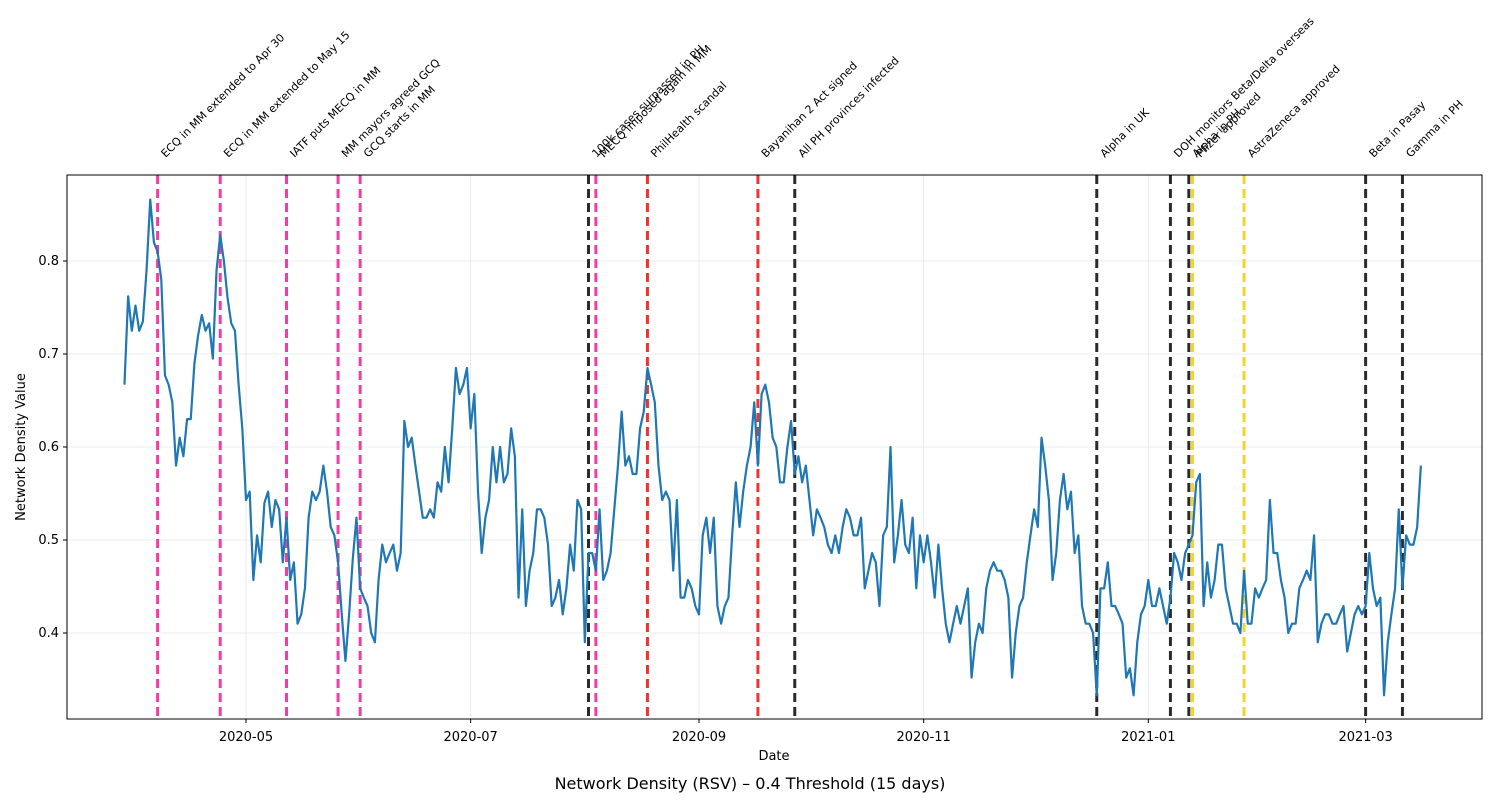  I want to click on x-tick-label: 2020-07, so click(470, 737).